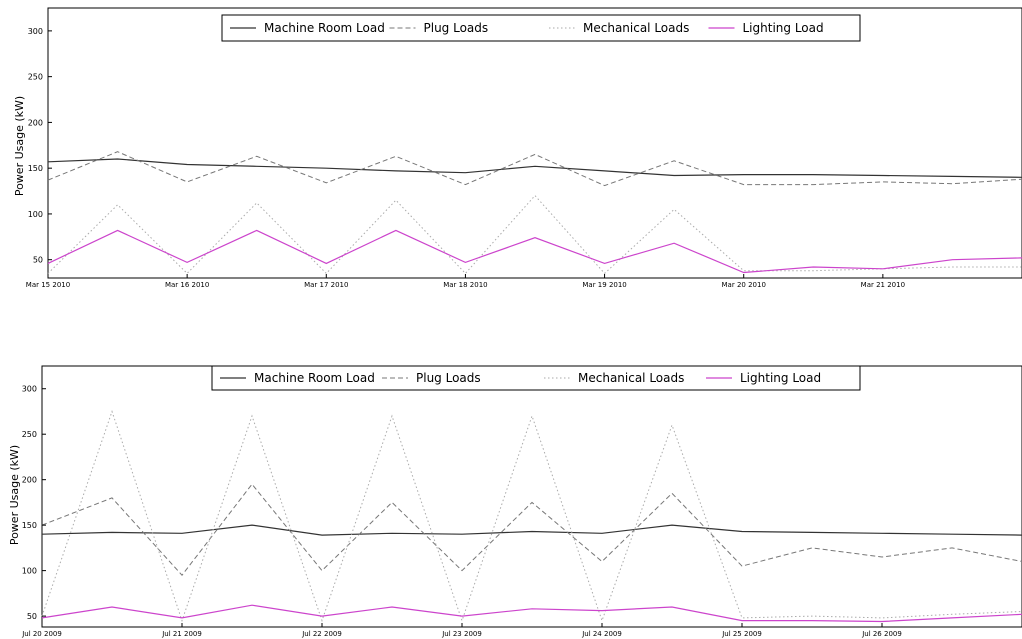  Describe the element at coordinates (181, 634) in the screenshot. I see `x-tick-label: Jul 21 2009` at that location.